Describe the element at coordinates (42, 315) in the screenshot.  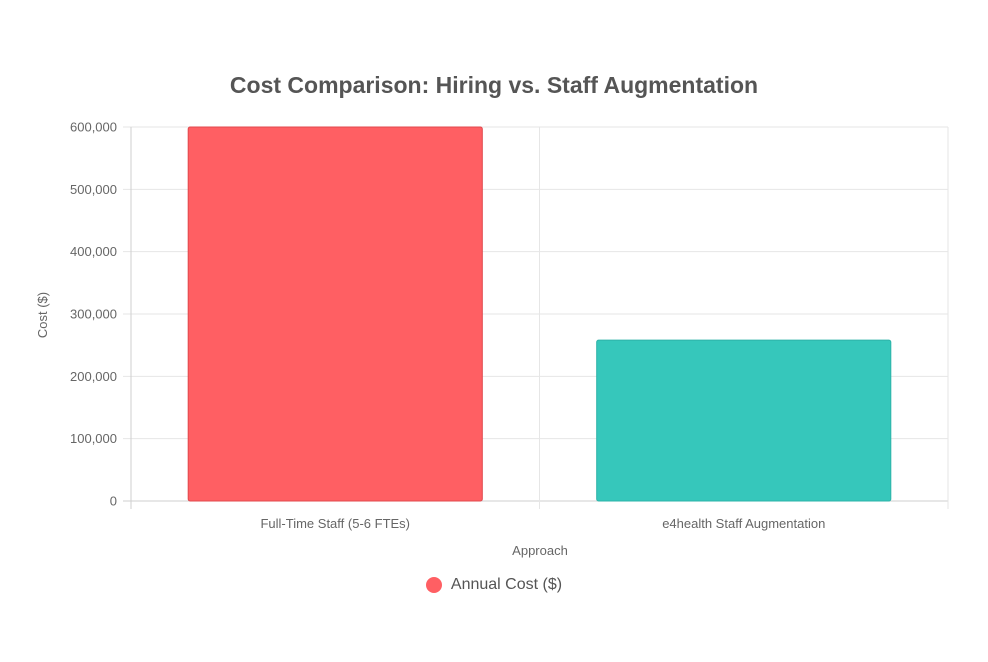
I see `y-axis-label: Cost ($)` at that location.